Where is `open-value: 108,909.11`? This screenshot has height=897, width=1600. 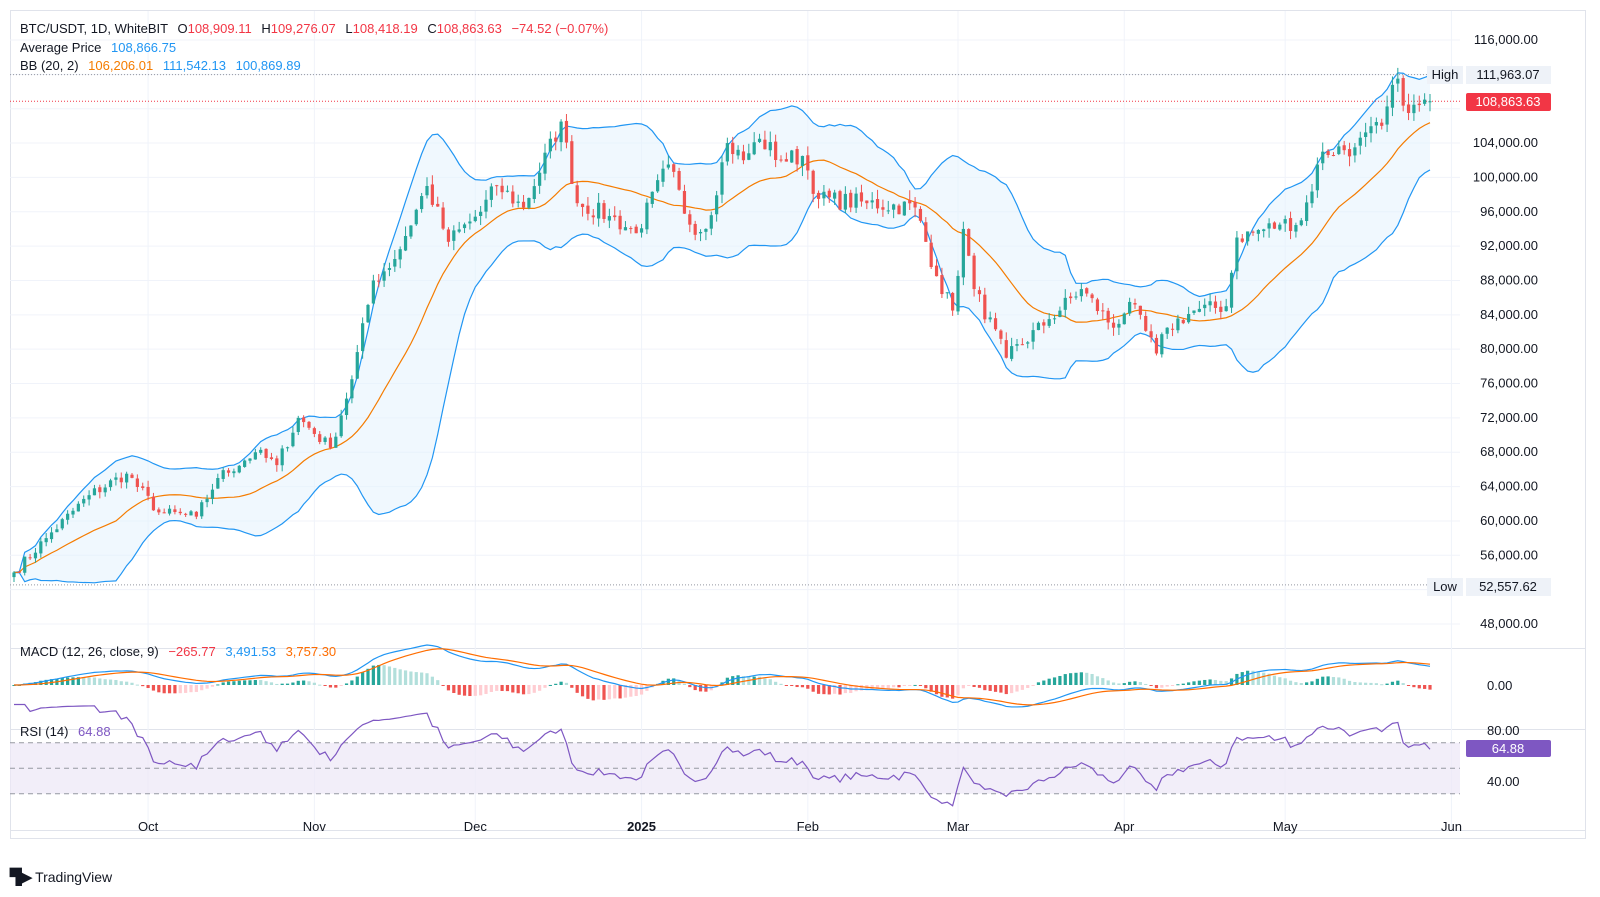
open-value: 108,909.11 is located at coordinates (220, 28).